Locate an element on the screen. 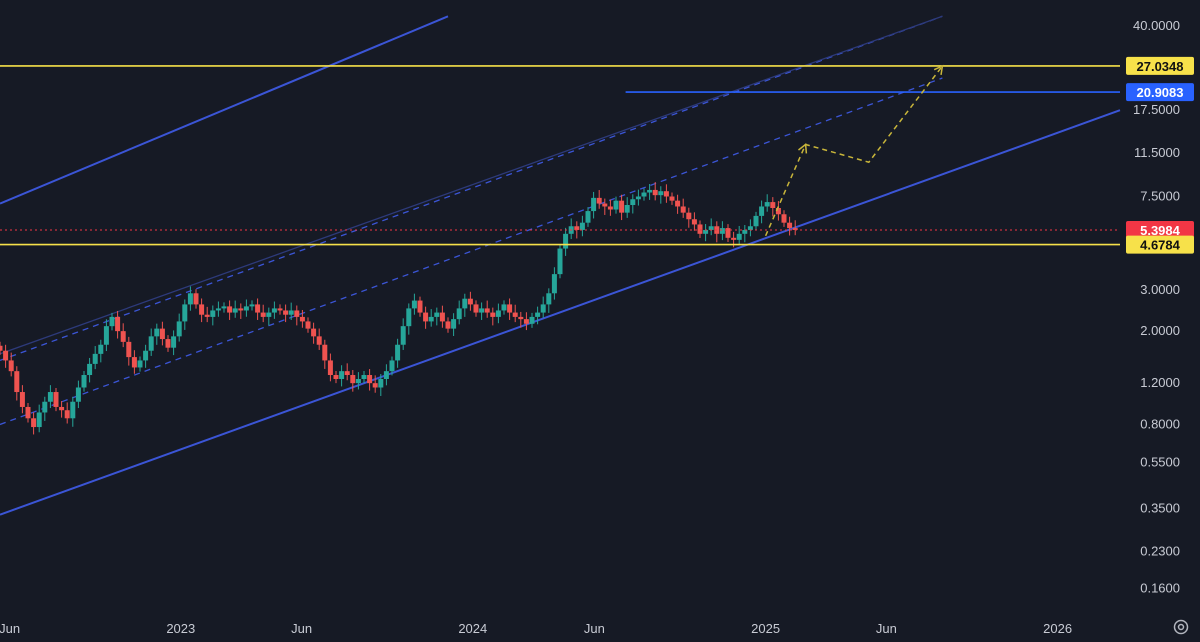 Image resolution: width=1200 pixels, height=642 pixels. projection-layer is located at coordinates (854, 150).